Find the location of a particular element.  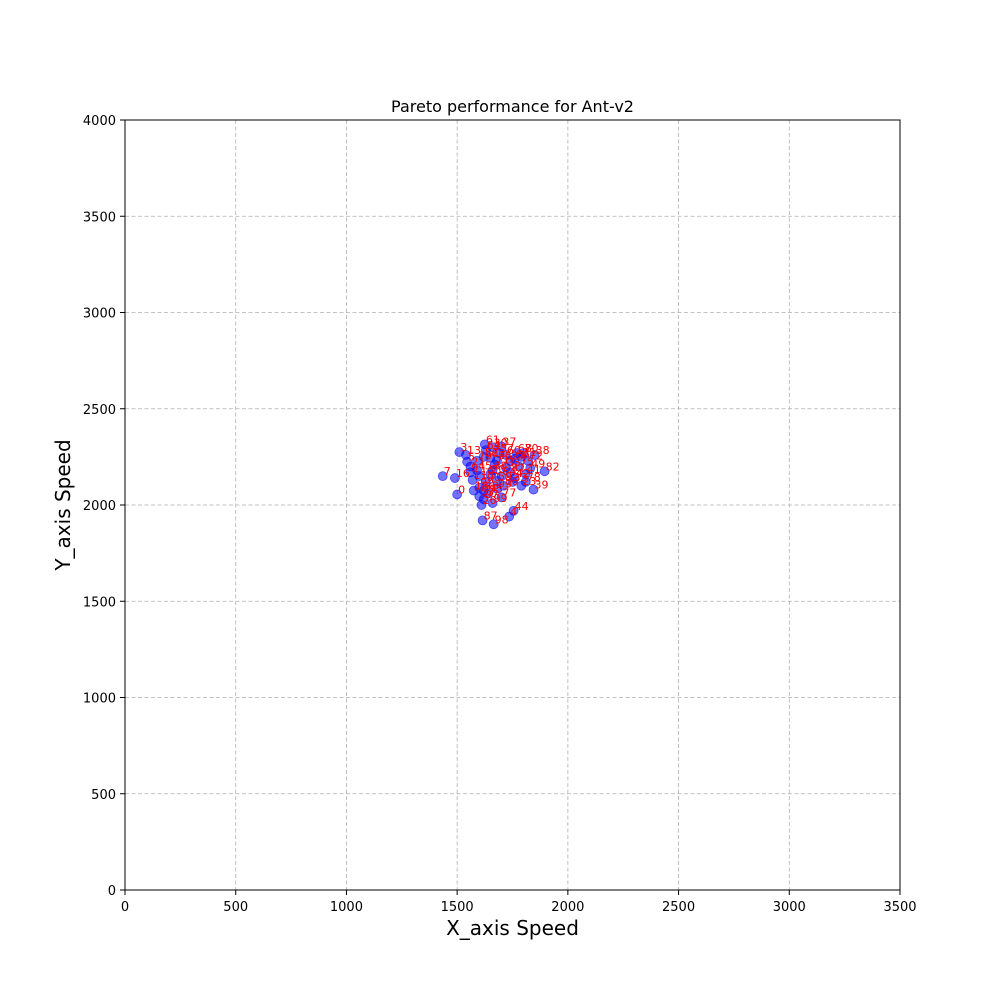

data-point-label: 59 is located at coordinates (505, 476).